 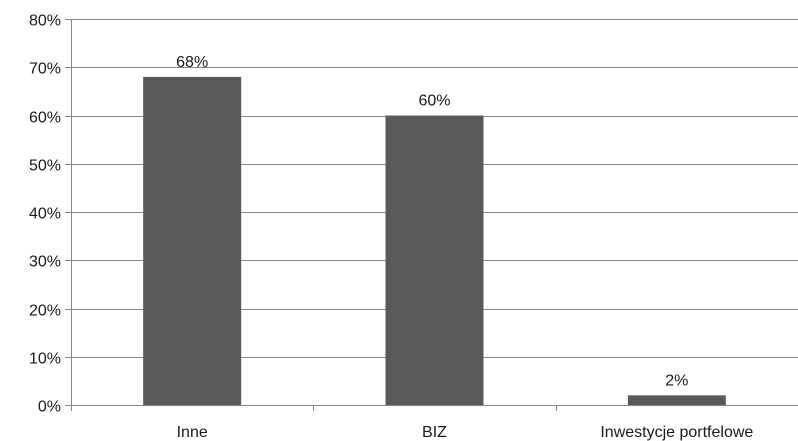 What do you see at coordinates (192, 241) in the screenshot?
I see `bar-inne` at bounding box center [192, 241].